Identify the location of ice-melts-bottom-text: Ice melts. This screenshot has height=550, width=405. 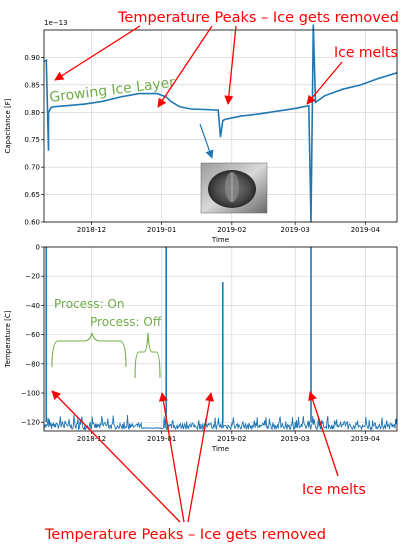
(334, 490).